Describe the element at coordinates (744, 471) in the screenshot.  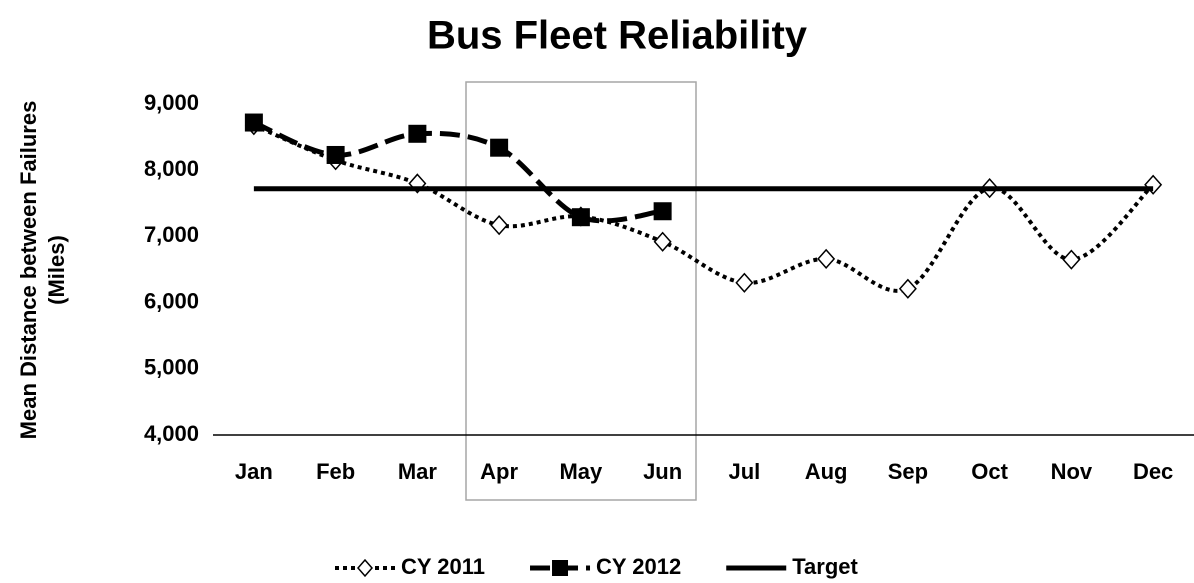
I see `x-tick-label: Jul` at that location.